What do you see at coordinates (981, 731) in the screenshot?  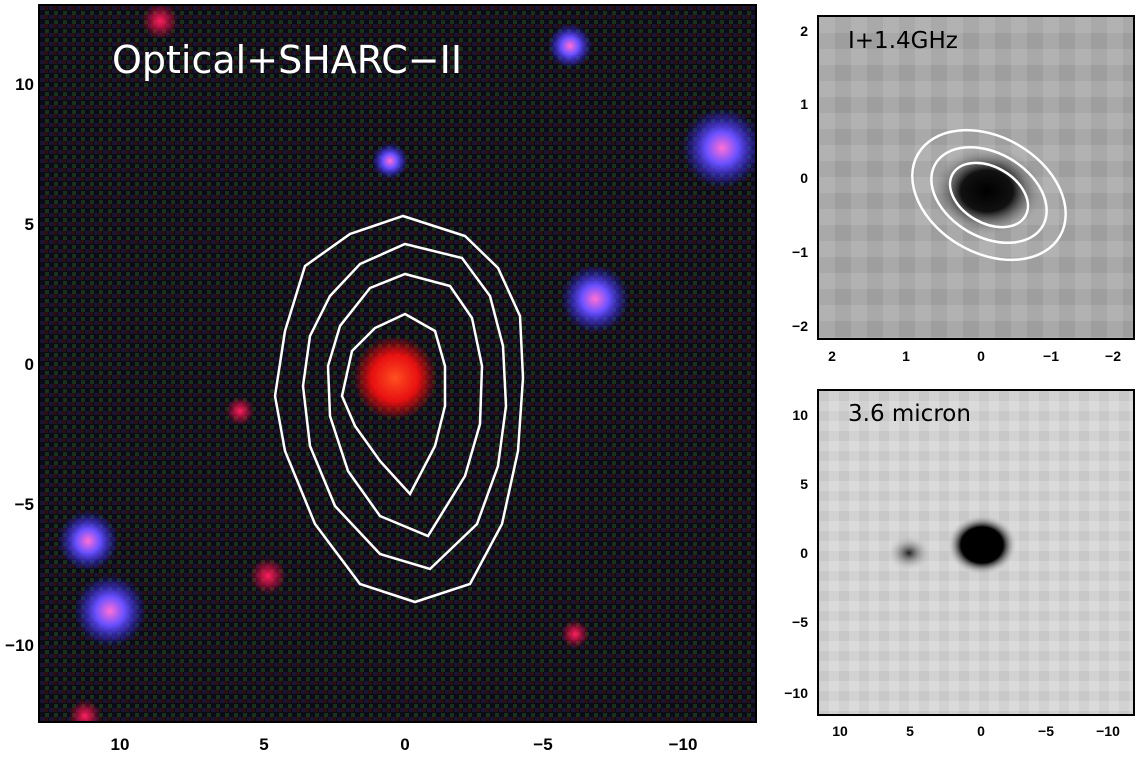 I see `ir-x-tick: 0` at bounding box center [981, 731].